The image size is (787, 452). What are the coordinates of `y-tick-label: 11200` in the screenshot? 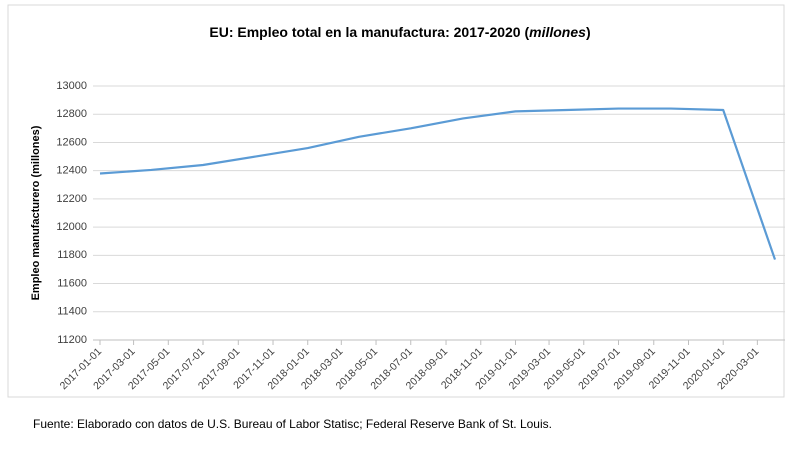 It's located at (72, 340).